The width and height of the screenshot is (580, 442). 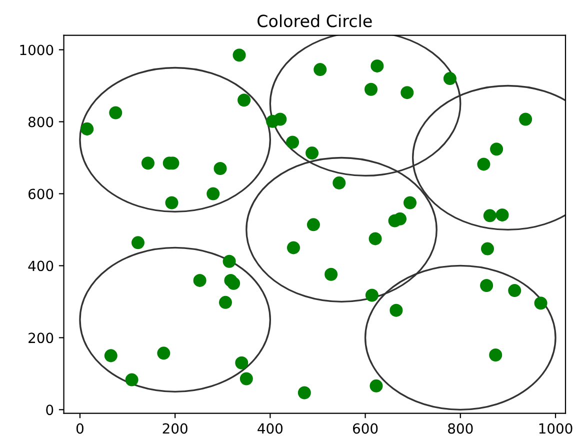 I want to click on x-tick-label: 0, so click(x=80, y=428).